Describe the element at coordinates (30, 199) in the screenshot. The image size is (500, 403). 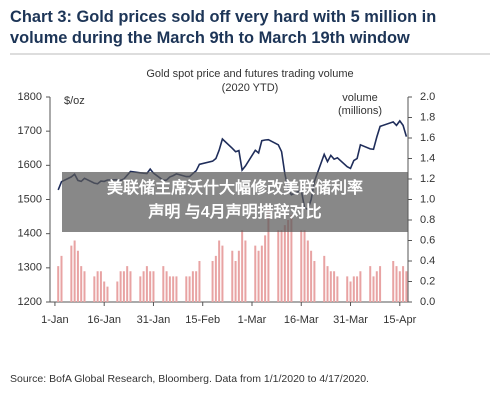
I see `y-tick-label: 1500` at that location.